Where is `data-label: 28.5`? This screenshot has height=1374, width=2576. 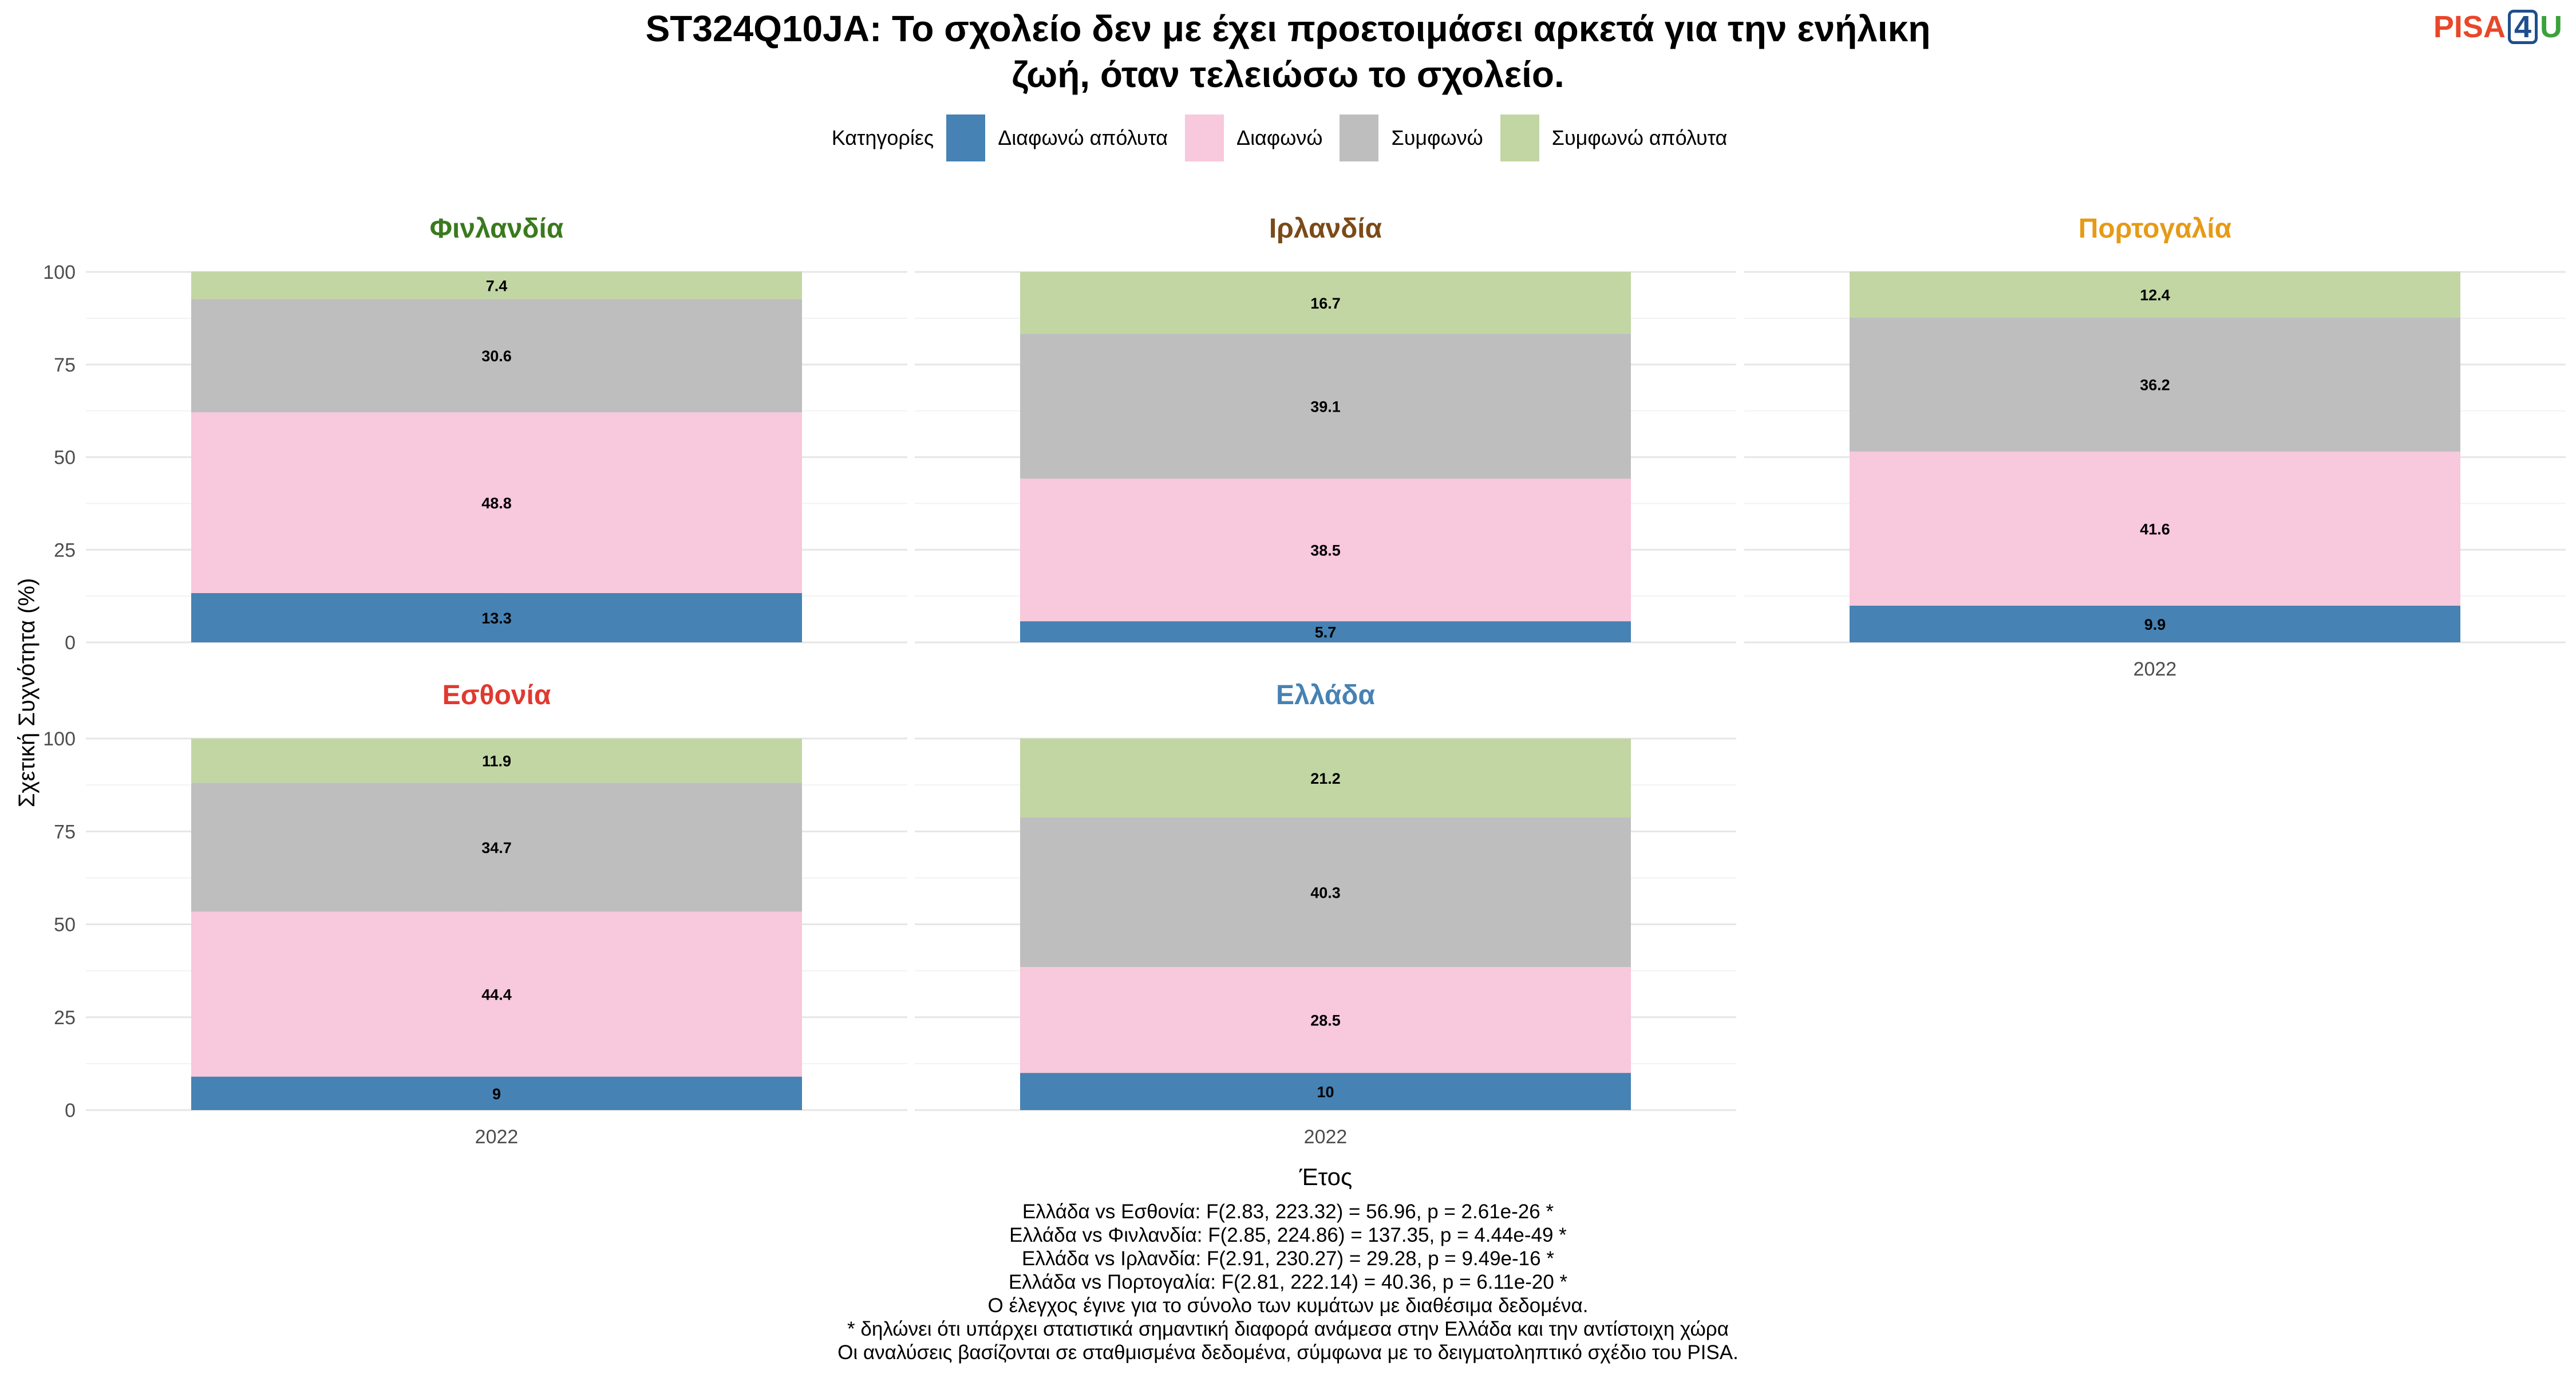 data-label: 28.5 is located at coordinates (1325, 1021).